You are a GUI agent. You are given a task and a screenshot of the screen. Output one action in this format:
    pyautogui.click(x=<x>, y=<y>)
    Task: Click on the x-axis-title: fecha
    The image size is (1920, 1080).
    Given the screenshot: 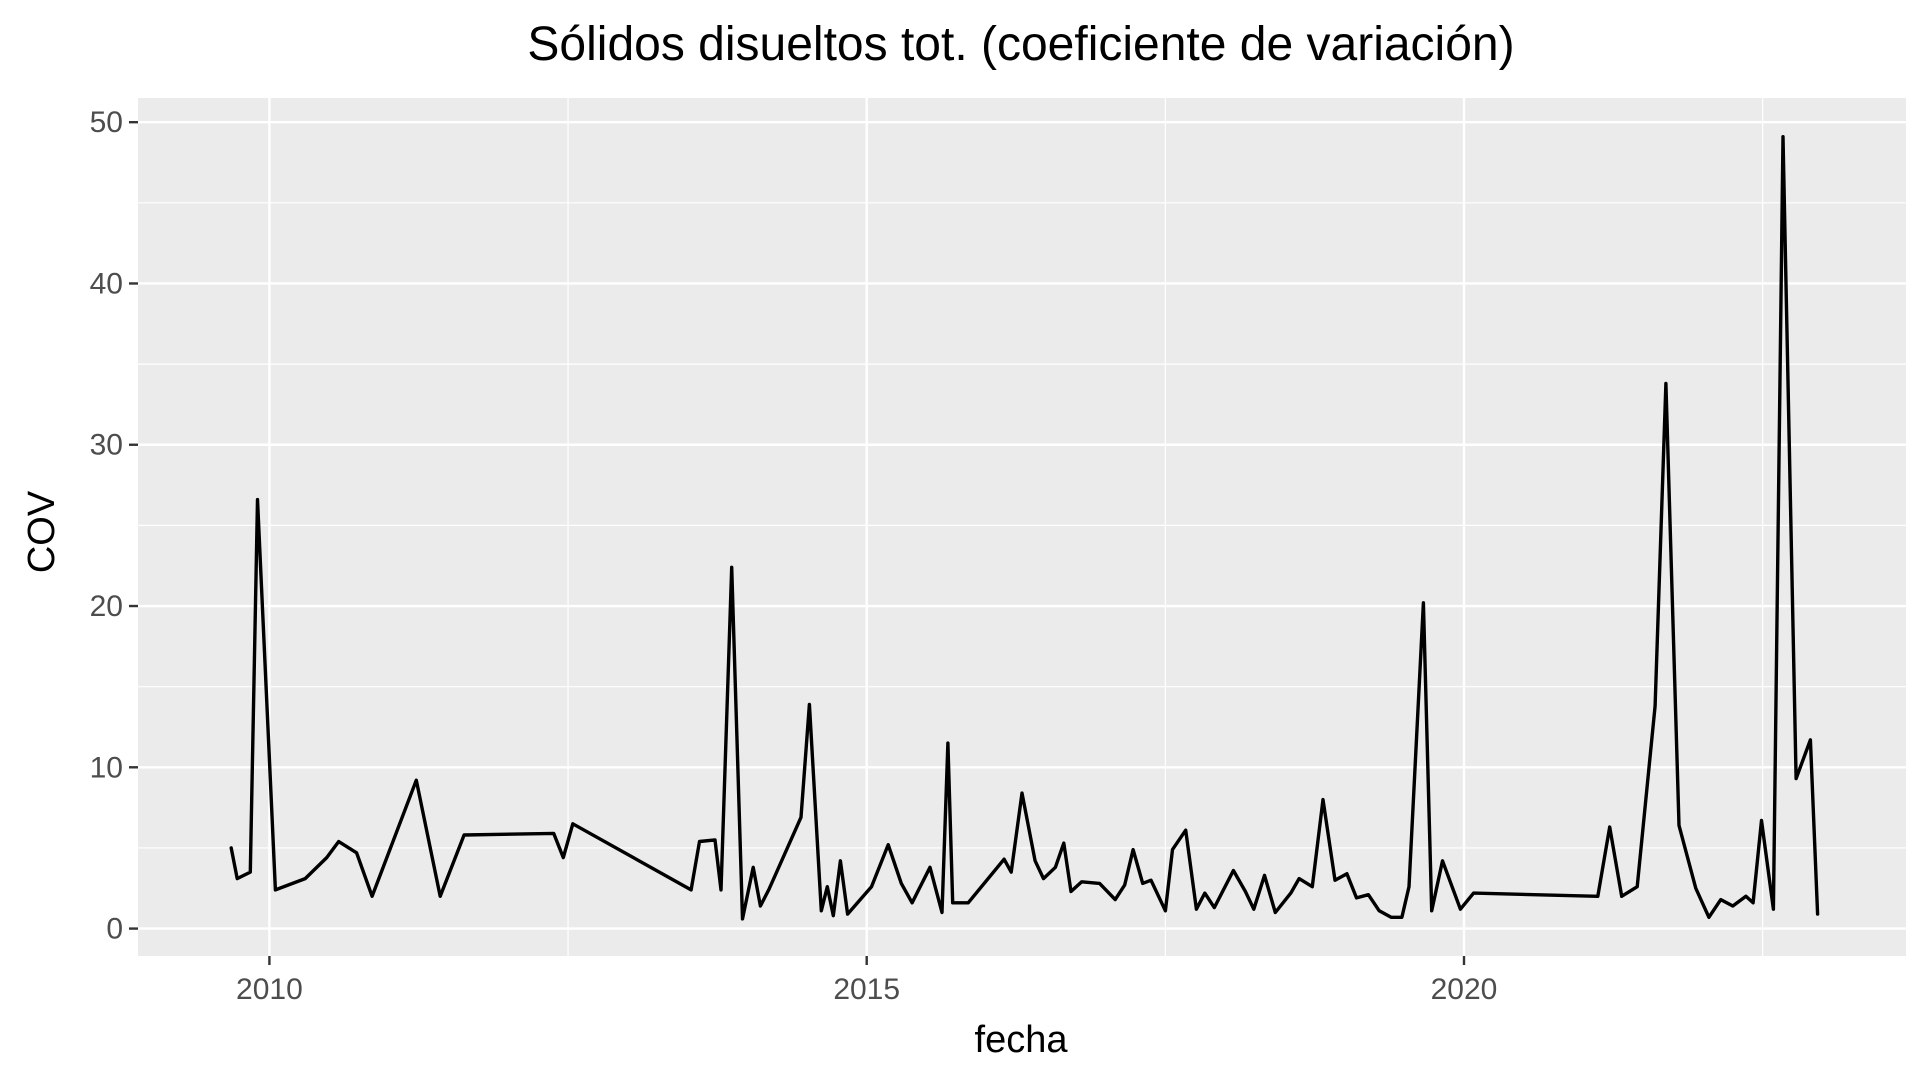 What is the action you would take?
    pyautogui.click(x=1022, y=1040)
    